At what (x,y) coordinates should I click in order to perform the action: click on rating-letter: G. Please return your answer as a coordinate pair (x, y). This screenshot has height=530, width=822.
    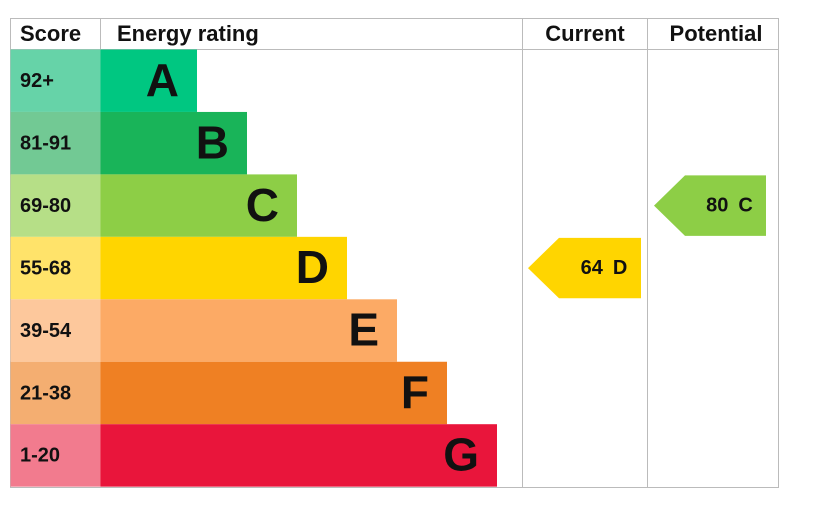
    Looking at the image, I should click on (461, 455).